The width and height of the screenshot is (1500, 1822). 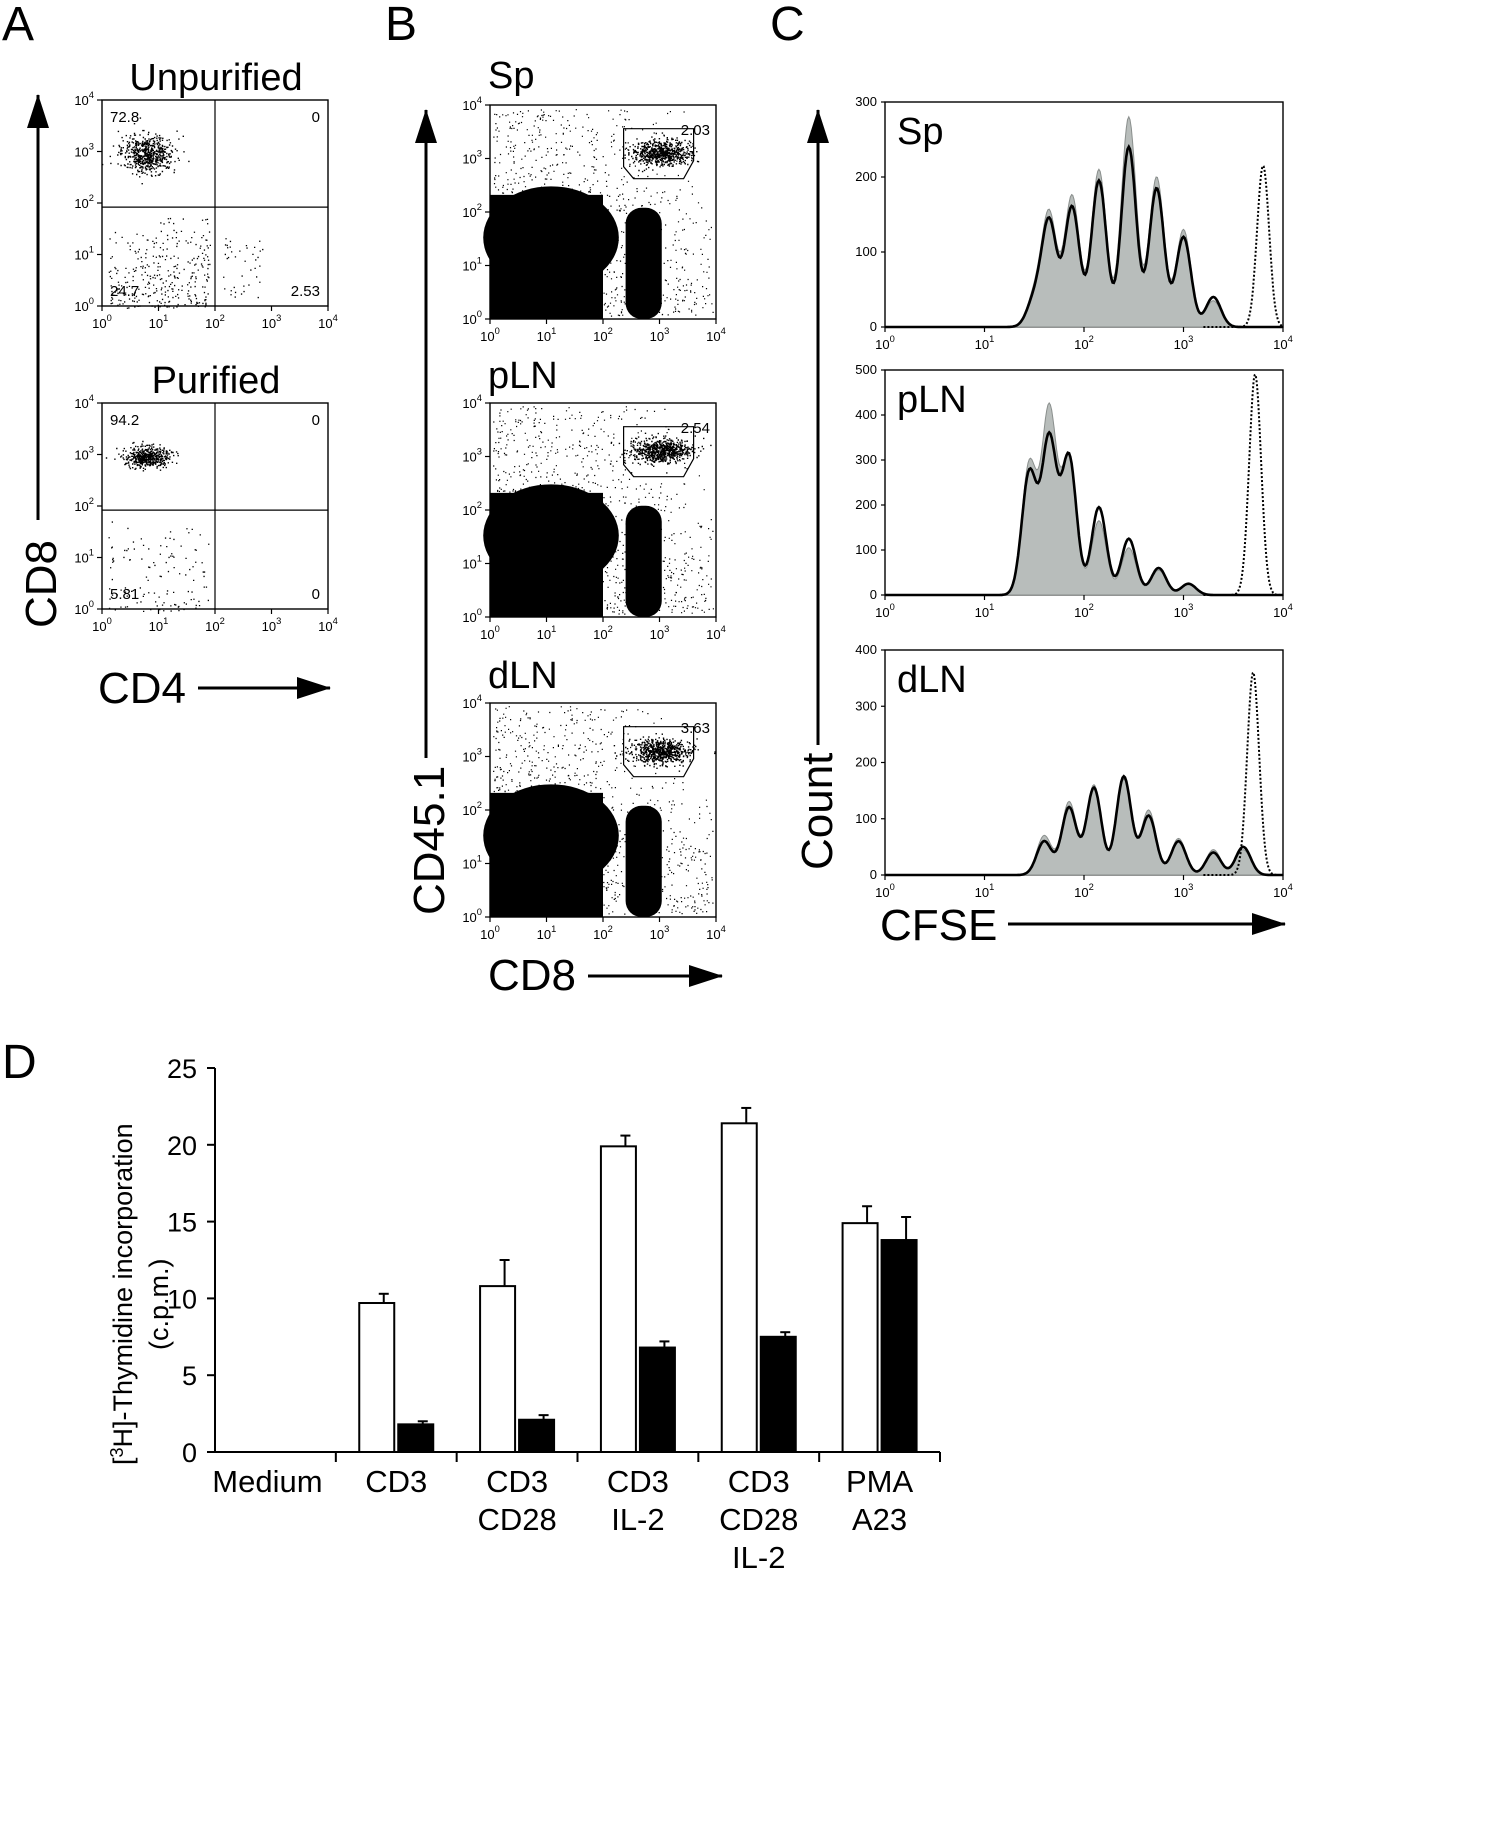 What do you see at coordinates (600, 634) in the screenshot?
I see `panel-b-1-xtick-label-2-base: 10` at bounding box center [600, 634].